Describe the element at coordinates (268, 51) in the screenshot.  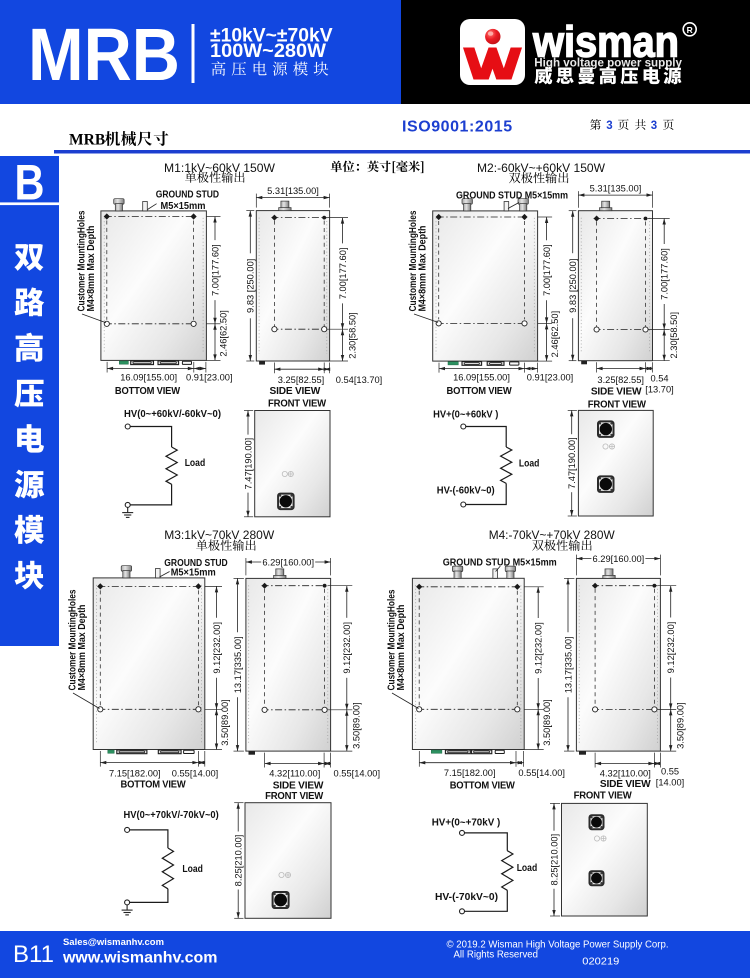
I see `svg-text: 100W~280W` at that location.